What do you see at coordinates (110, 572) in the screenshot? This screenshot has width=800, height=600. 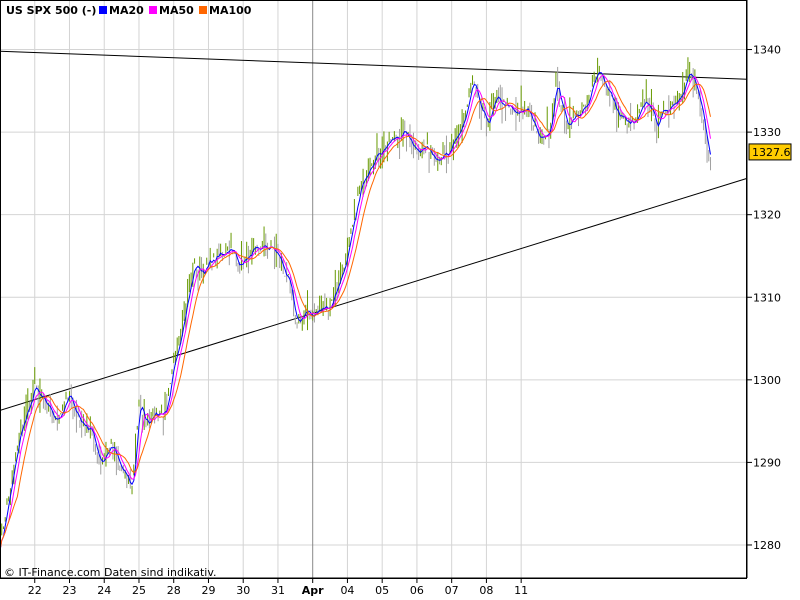 I see `copyright-text: © IT-Finance.com Daten sind indikativ.` at bounding box center [110, 572].